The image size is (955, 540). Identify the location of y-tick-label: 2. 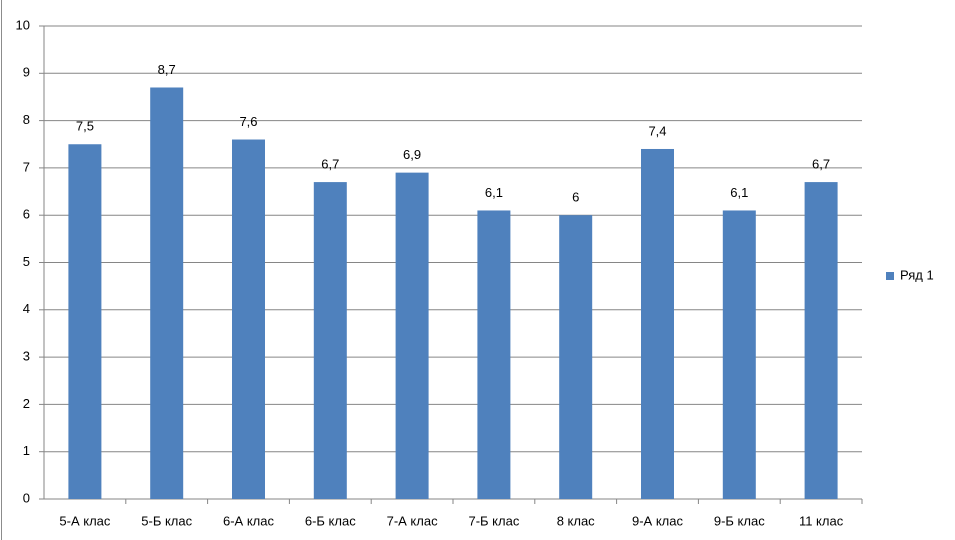
(26, 403).